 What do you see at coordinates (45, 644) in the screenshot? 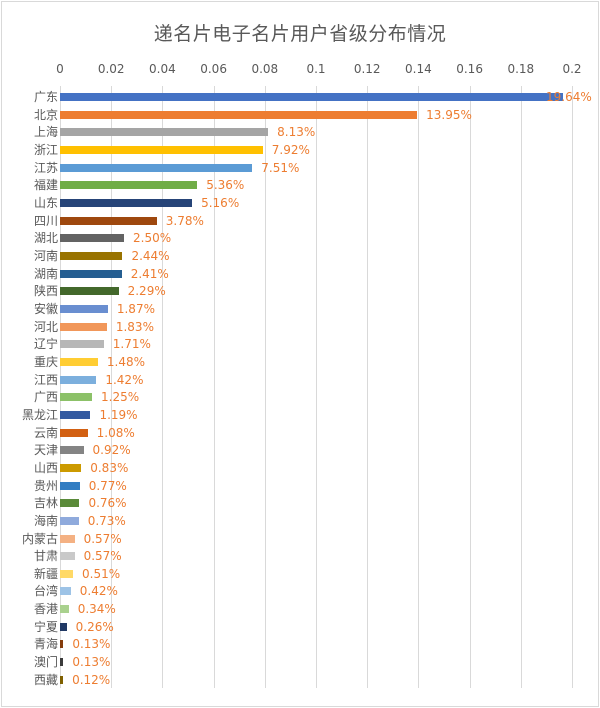
I see `category-label: 青海` at bounding box center [45, 644].